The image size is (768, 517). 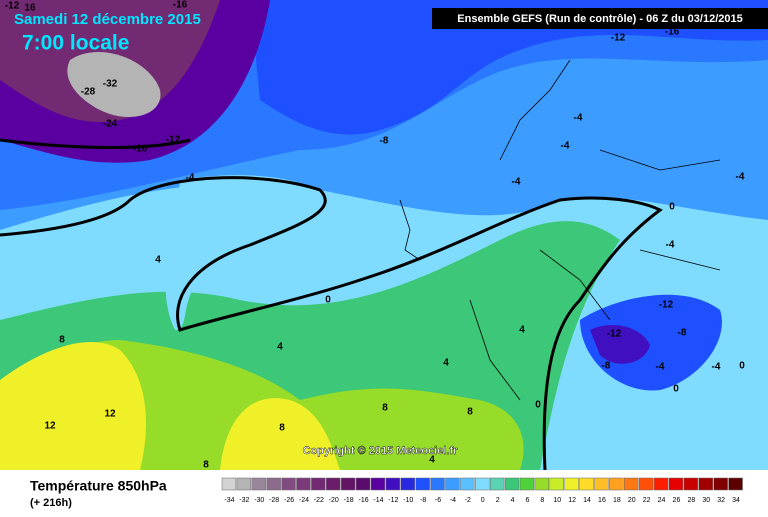 What do you see at coordinates (349, 500) in the screenshot?
I see `legend-label: -18` at bounding box center [349, 500].